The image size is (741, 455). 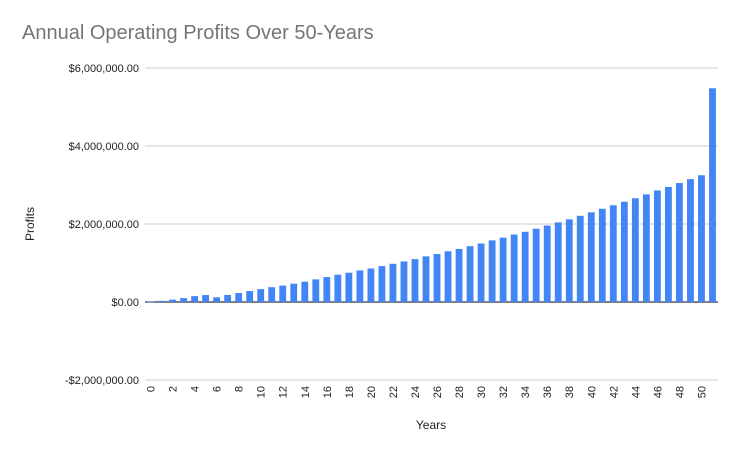 I want to click on x-tick-label: 36, so click(x=548, y=392).